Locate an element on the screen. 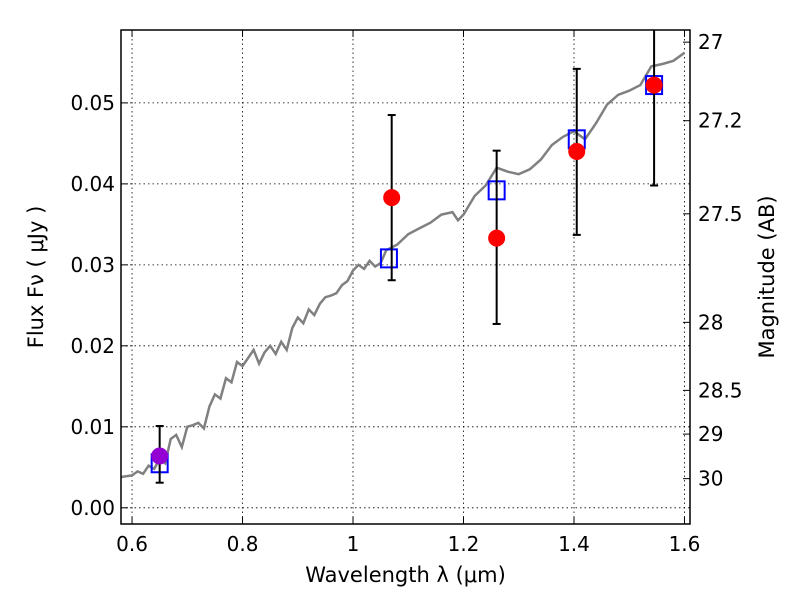 This screenshot has width=800, height=600. right-tick-label: 27.2 is located at coordinates (720, 121).